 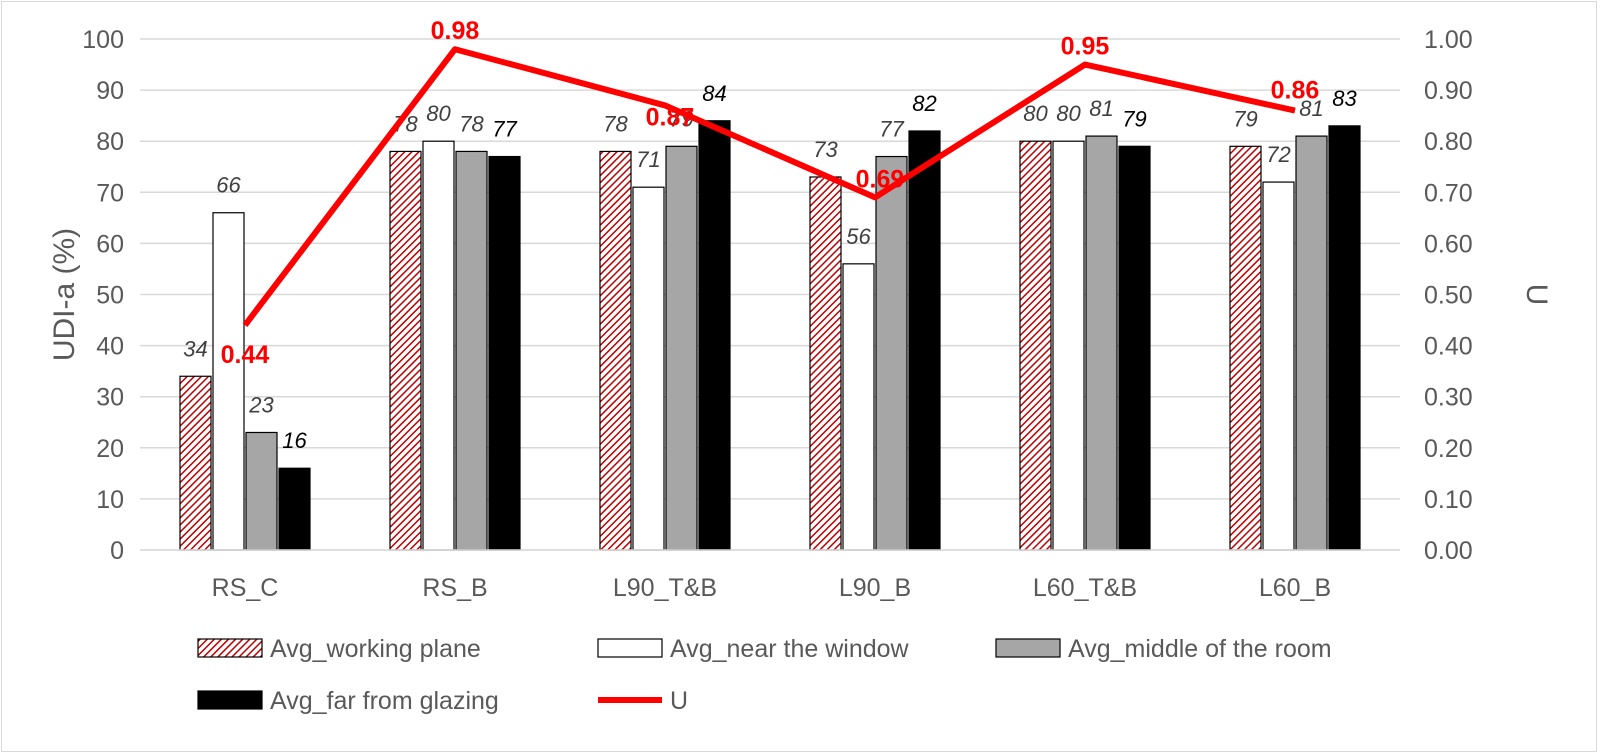 What do you see at coordinates (294, 440) in the screenshot?
I see `bar-data-label: 16` at bounding box center [294, 440].